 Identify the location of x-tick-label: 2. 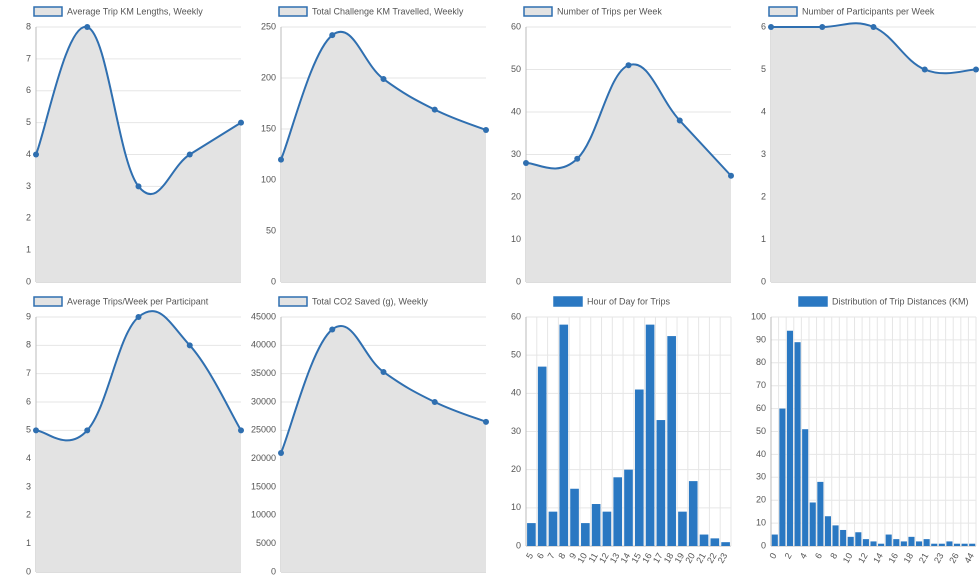
(788, 555).